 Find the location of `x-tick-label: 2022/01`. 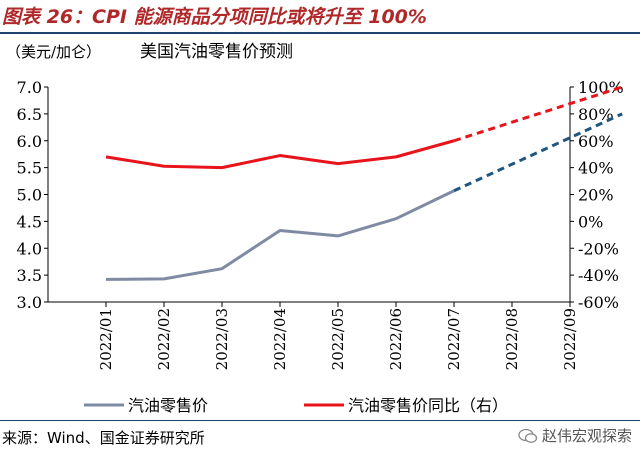

x-tick-label: 2022/01 is located at coordinates (106, 339).